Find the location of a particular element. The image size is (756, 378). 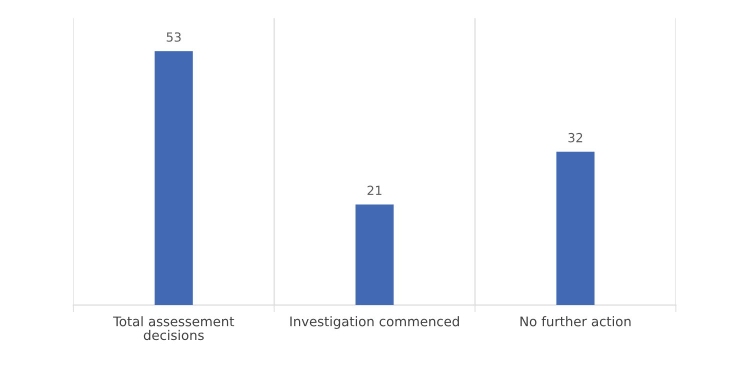

data-label: 21 is located at coordinates (375, 190).